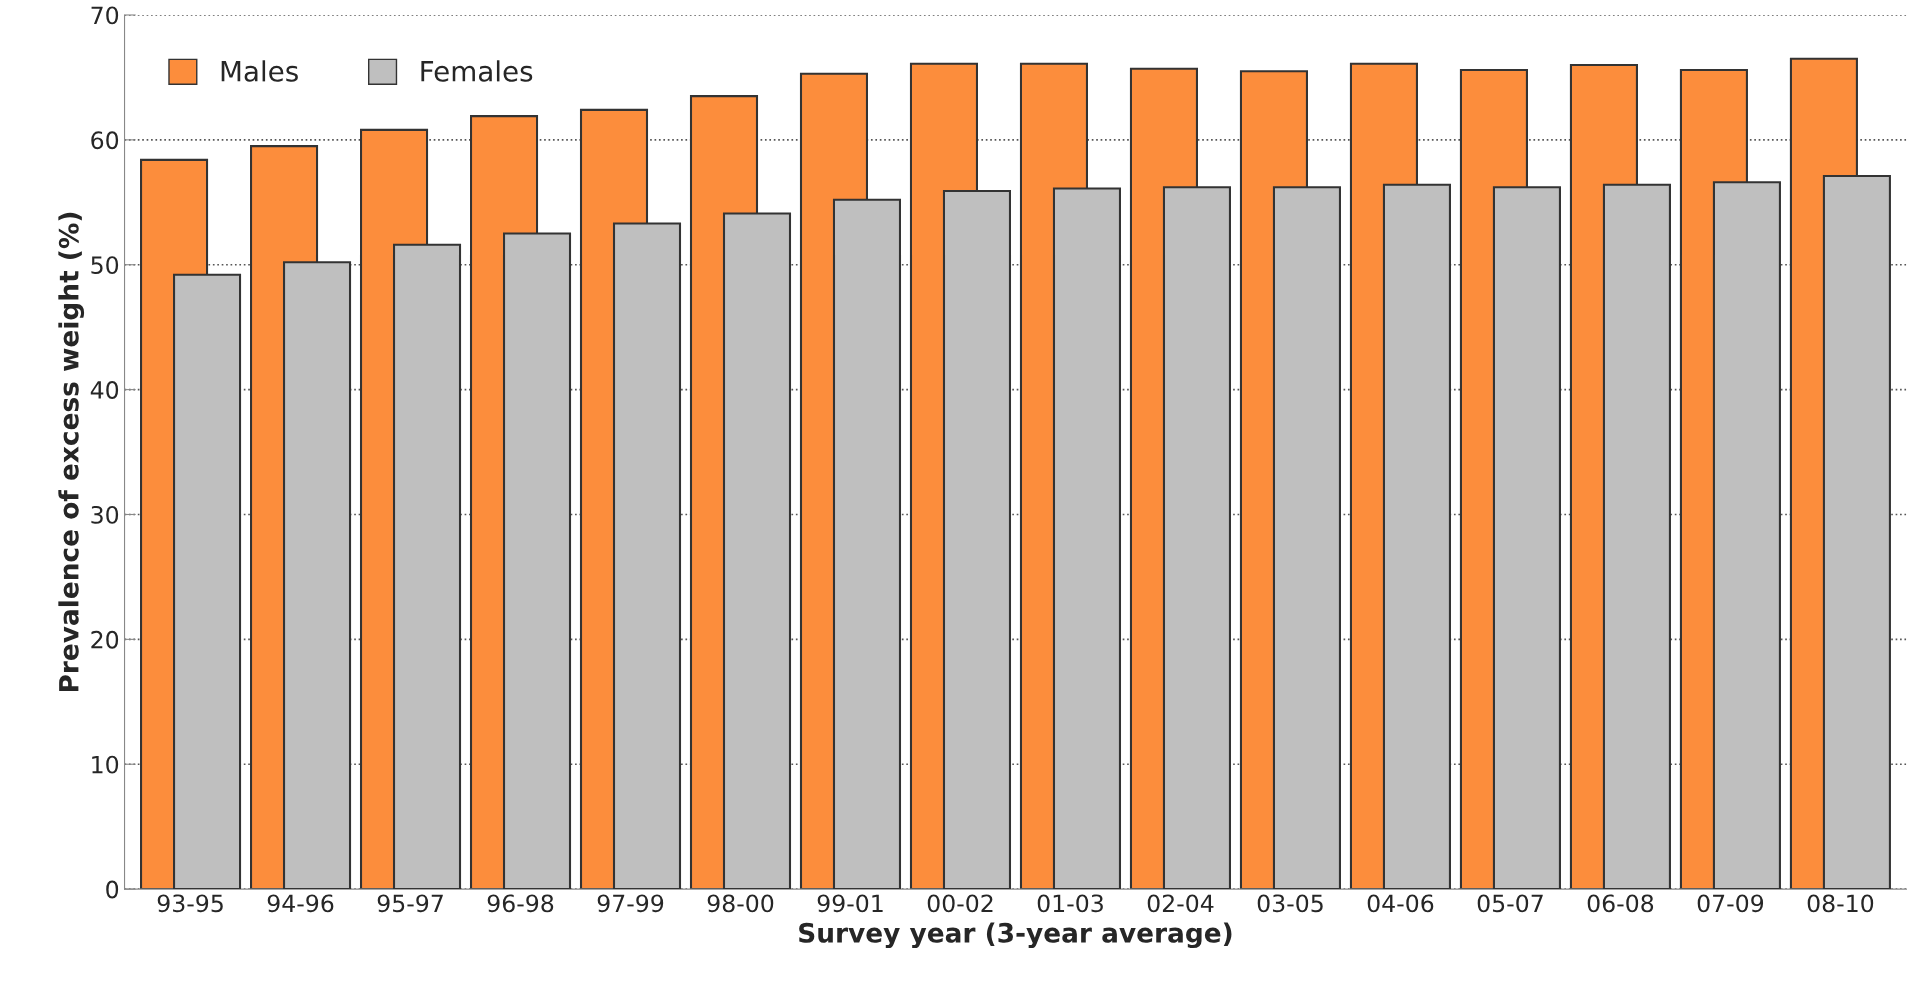 This screenshot has height=999, width=1916. I want to click on x-tick-label: 03-05, so click(1290, 903).